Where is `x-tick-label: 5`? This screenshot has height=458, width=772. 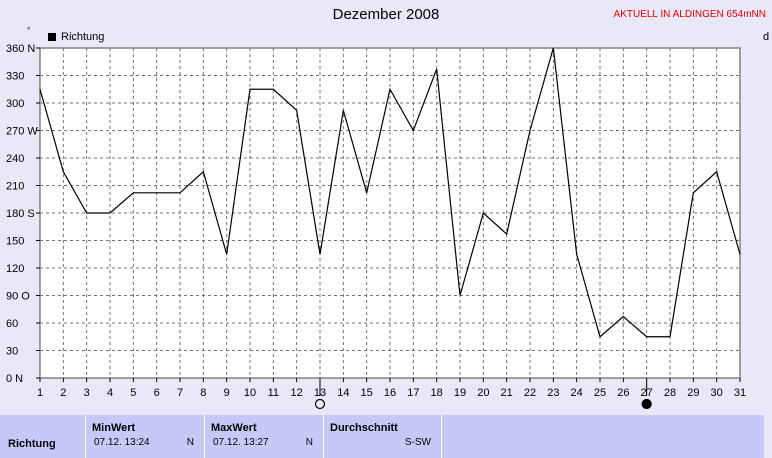 x-tick-label: 5 is located at coordinates (133, 393).